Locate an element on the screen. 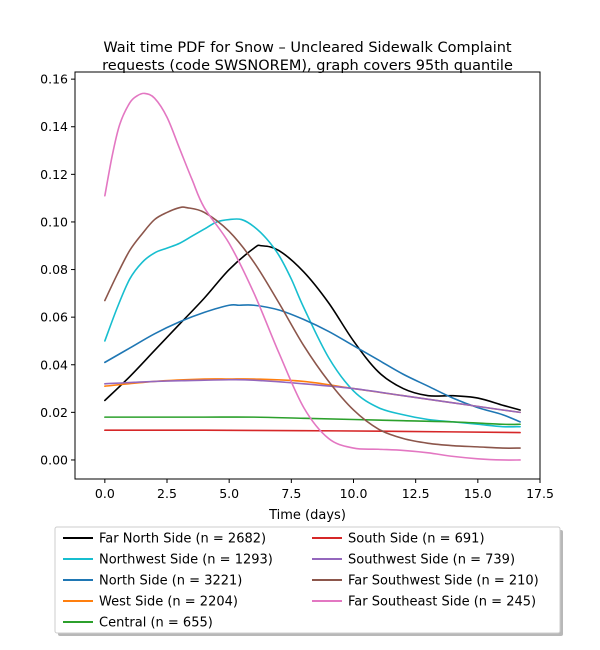 The width and height of the screenshot is (600, 650). x-tick-label: 0.0 is located at coordinates (105, 493).